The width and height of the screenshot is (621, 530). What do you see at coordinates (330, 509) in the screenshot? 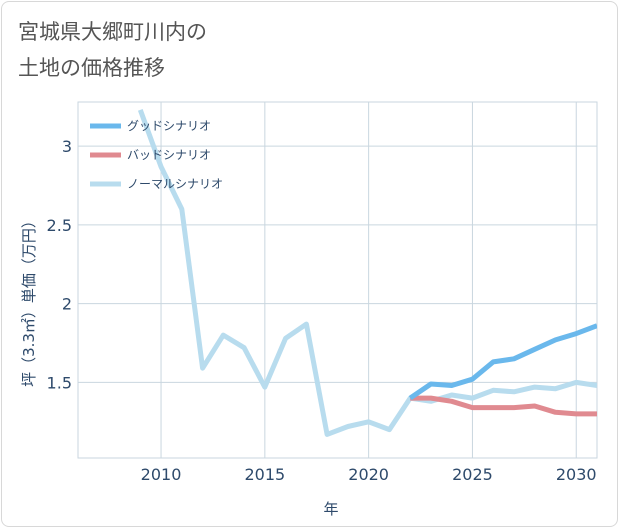
I see `x-axis-title: 年` at bounding box center [330, 509].